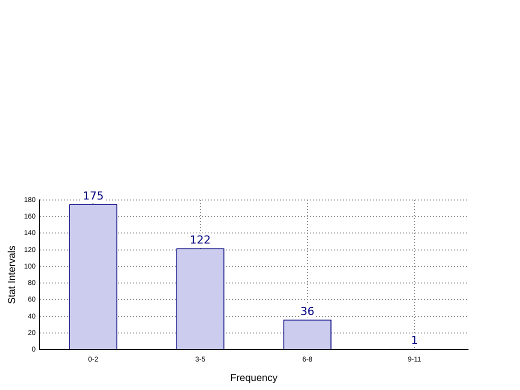  I want to click on data-label: 1, so click(414, 341).